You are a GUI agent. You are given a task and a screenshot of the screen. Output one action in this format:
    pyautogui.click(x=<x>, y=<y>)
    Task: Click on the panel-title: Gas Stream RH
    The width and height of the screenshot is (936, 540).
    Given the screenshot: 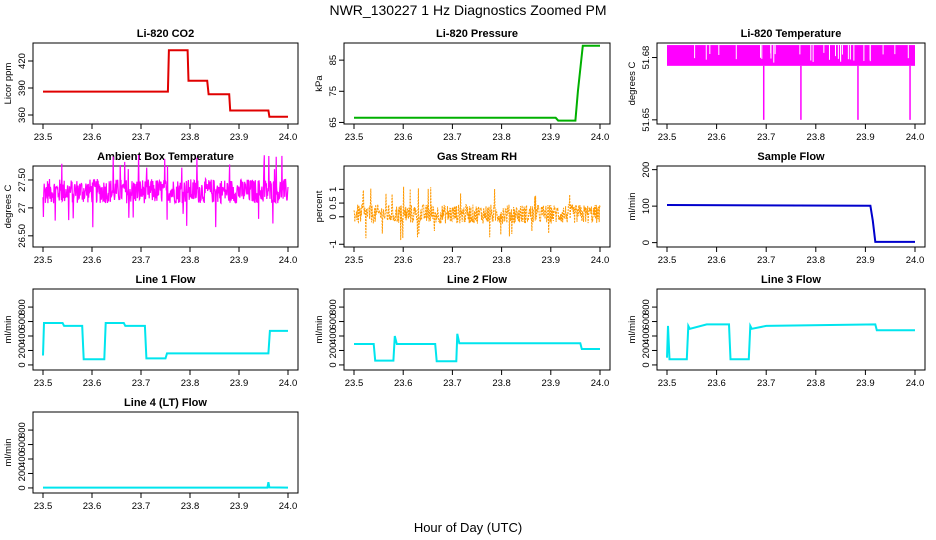 What is the action you would take?
    pyautogui.click(x=477, y=157)
    